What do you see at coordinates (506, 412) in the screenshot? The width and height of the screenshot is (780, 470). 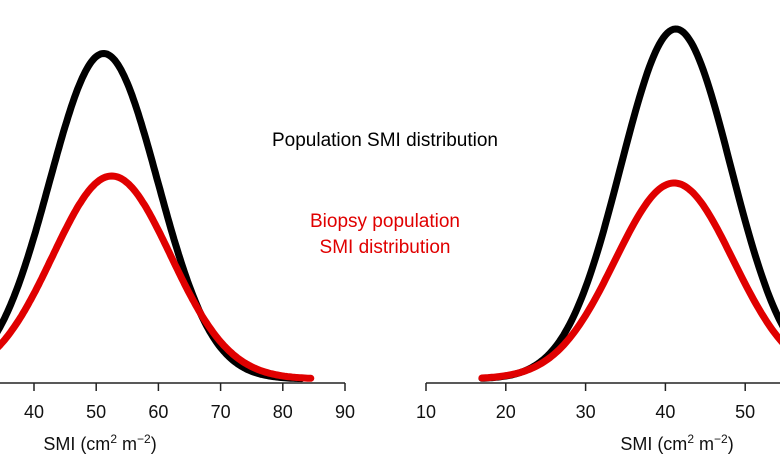 I see `right-x-tick-label: 20` at bounding box center [506, 412].